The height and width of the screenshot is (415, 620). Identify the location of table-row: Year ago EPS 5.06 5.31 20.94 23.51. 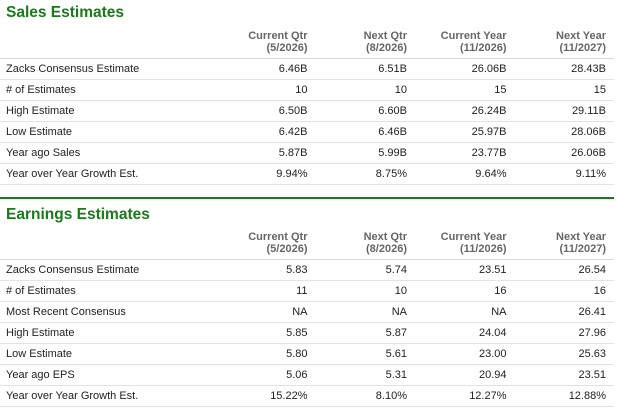
(307, 375).